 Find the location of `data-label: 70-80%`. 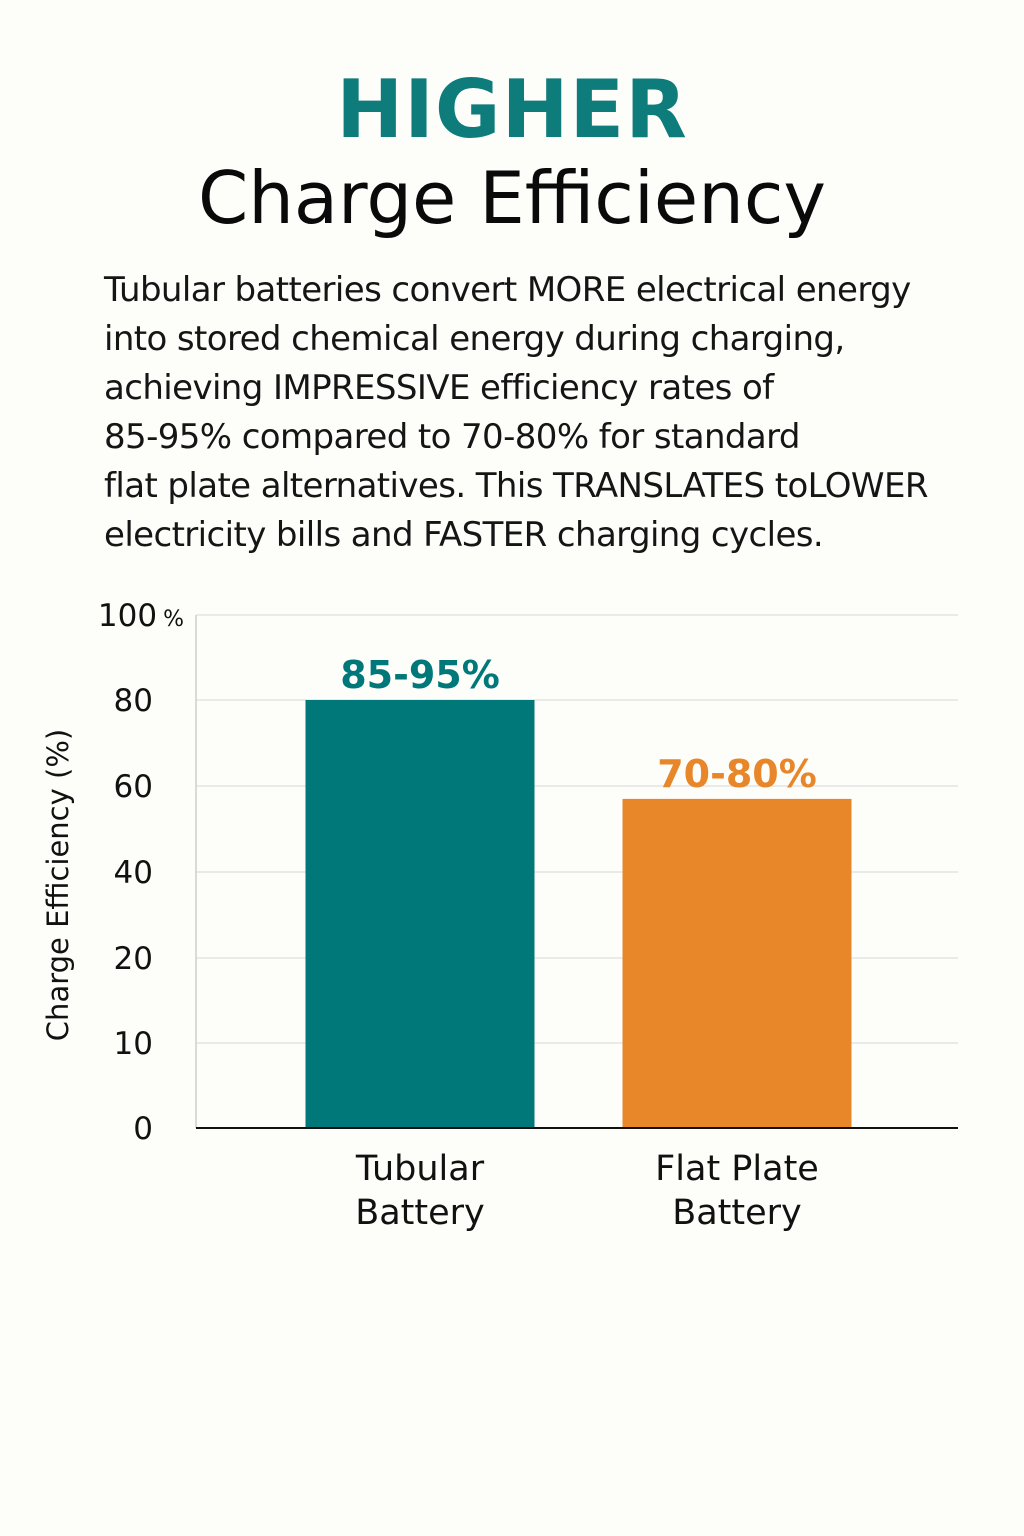

data-label: 70-80% is located at coordinates (737, 774).